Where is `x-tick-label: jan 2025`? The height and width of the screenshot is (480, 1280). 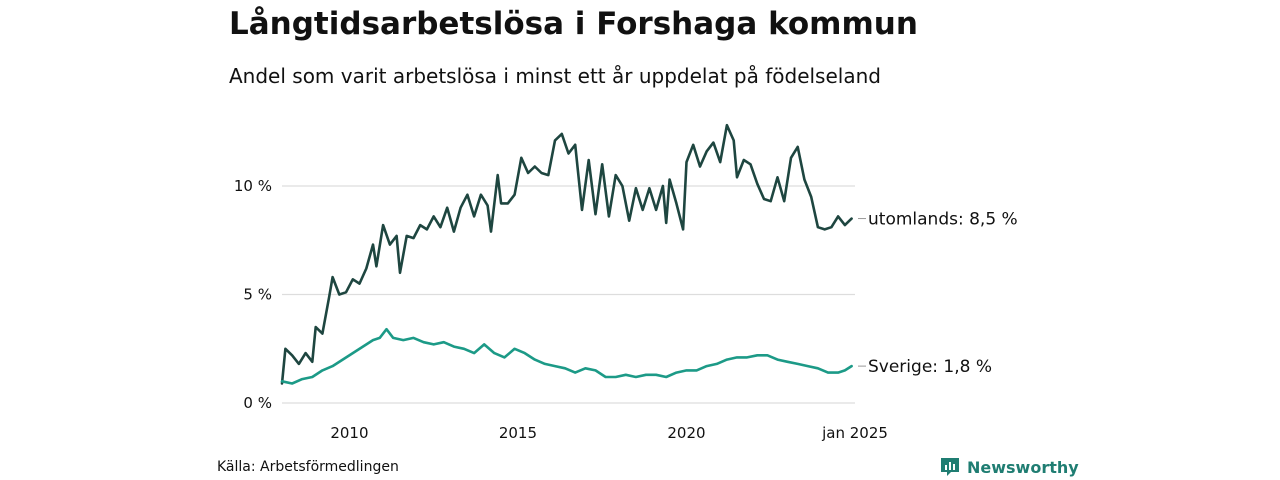 x-tick-label: jan 2025 is located at coordinates (854, 433).